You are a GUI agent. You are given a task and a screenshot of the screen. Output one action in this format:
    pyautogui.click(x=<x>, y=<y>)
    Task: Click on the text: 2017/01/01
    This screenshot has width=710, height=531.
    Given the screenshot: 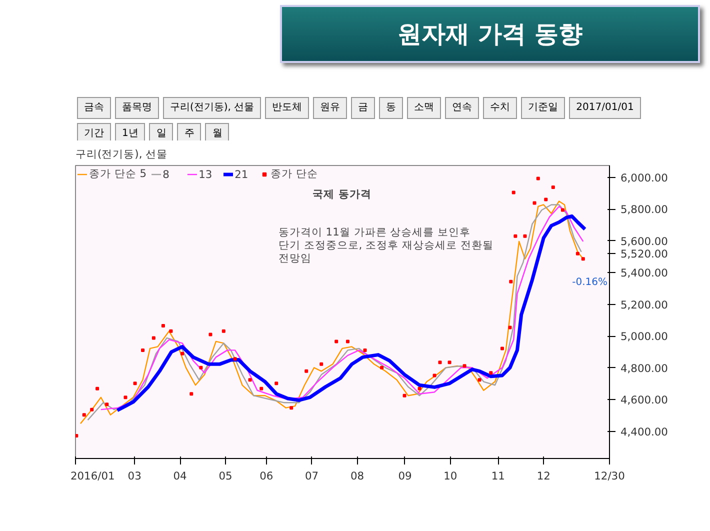 What is the action you would take?
    pyautogui.click(x=605, y=108)
    